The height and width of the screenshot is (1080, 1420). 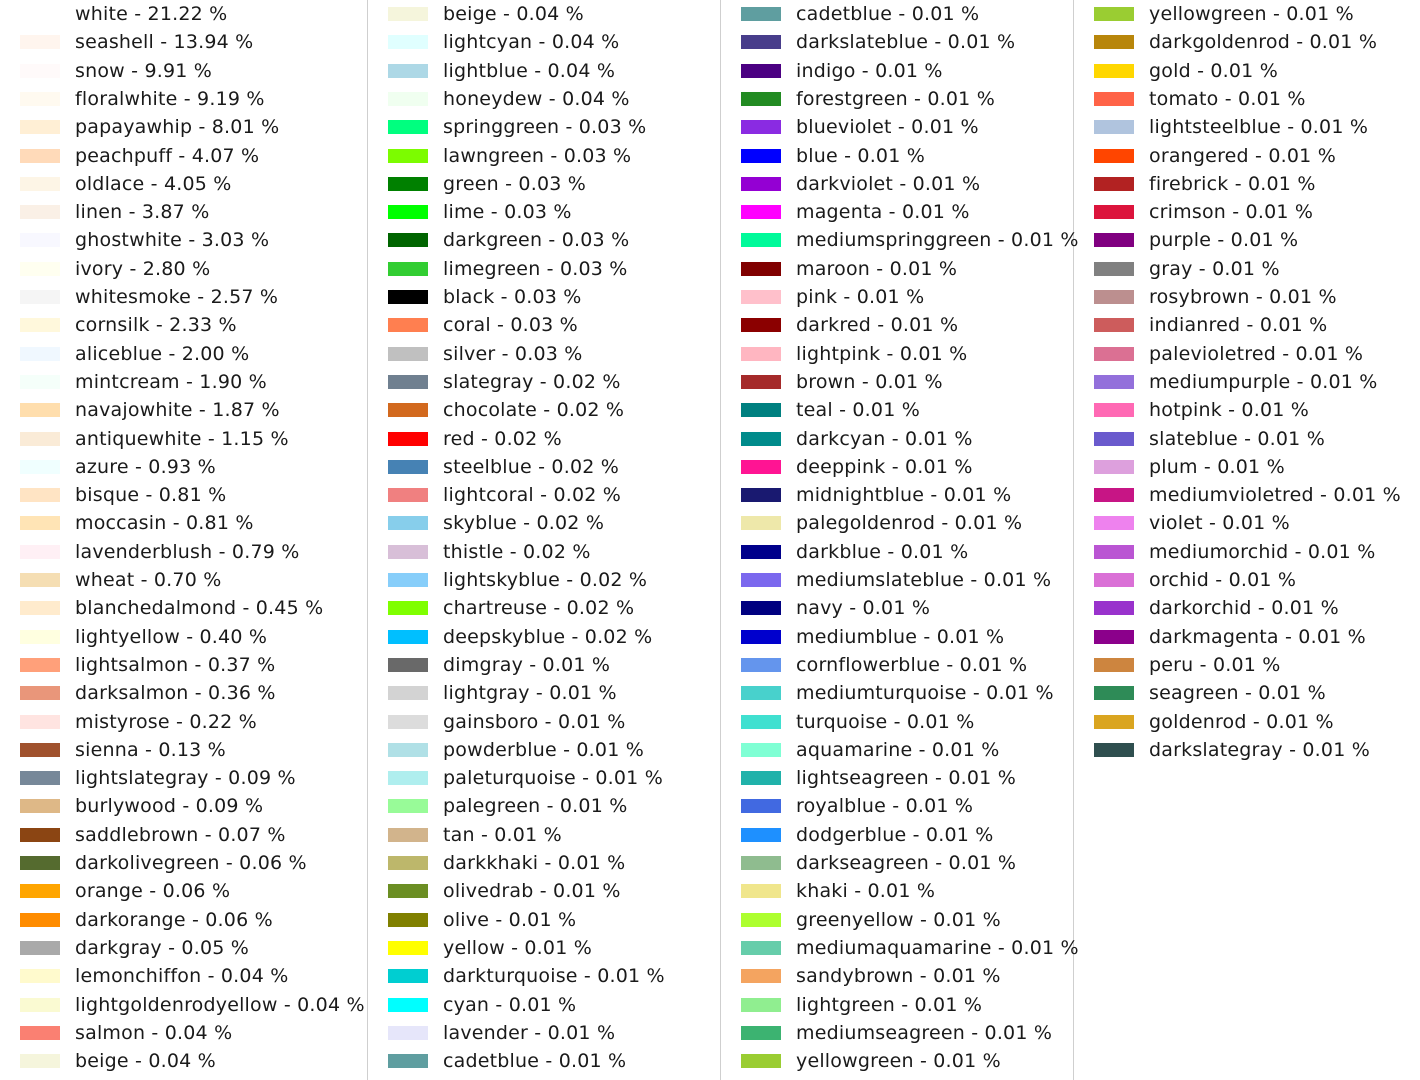 What do you see at coordinates (898, 749) in the screenshot?
I see `legend-label: aquamarine - 0.01 %` at bounding box center [898, 749].